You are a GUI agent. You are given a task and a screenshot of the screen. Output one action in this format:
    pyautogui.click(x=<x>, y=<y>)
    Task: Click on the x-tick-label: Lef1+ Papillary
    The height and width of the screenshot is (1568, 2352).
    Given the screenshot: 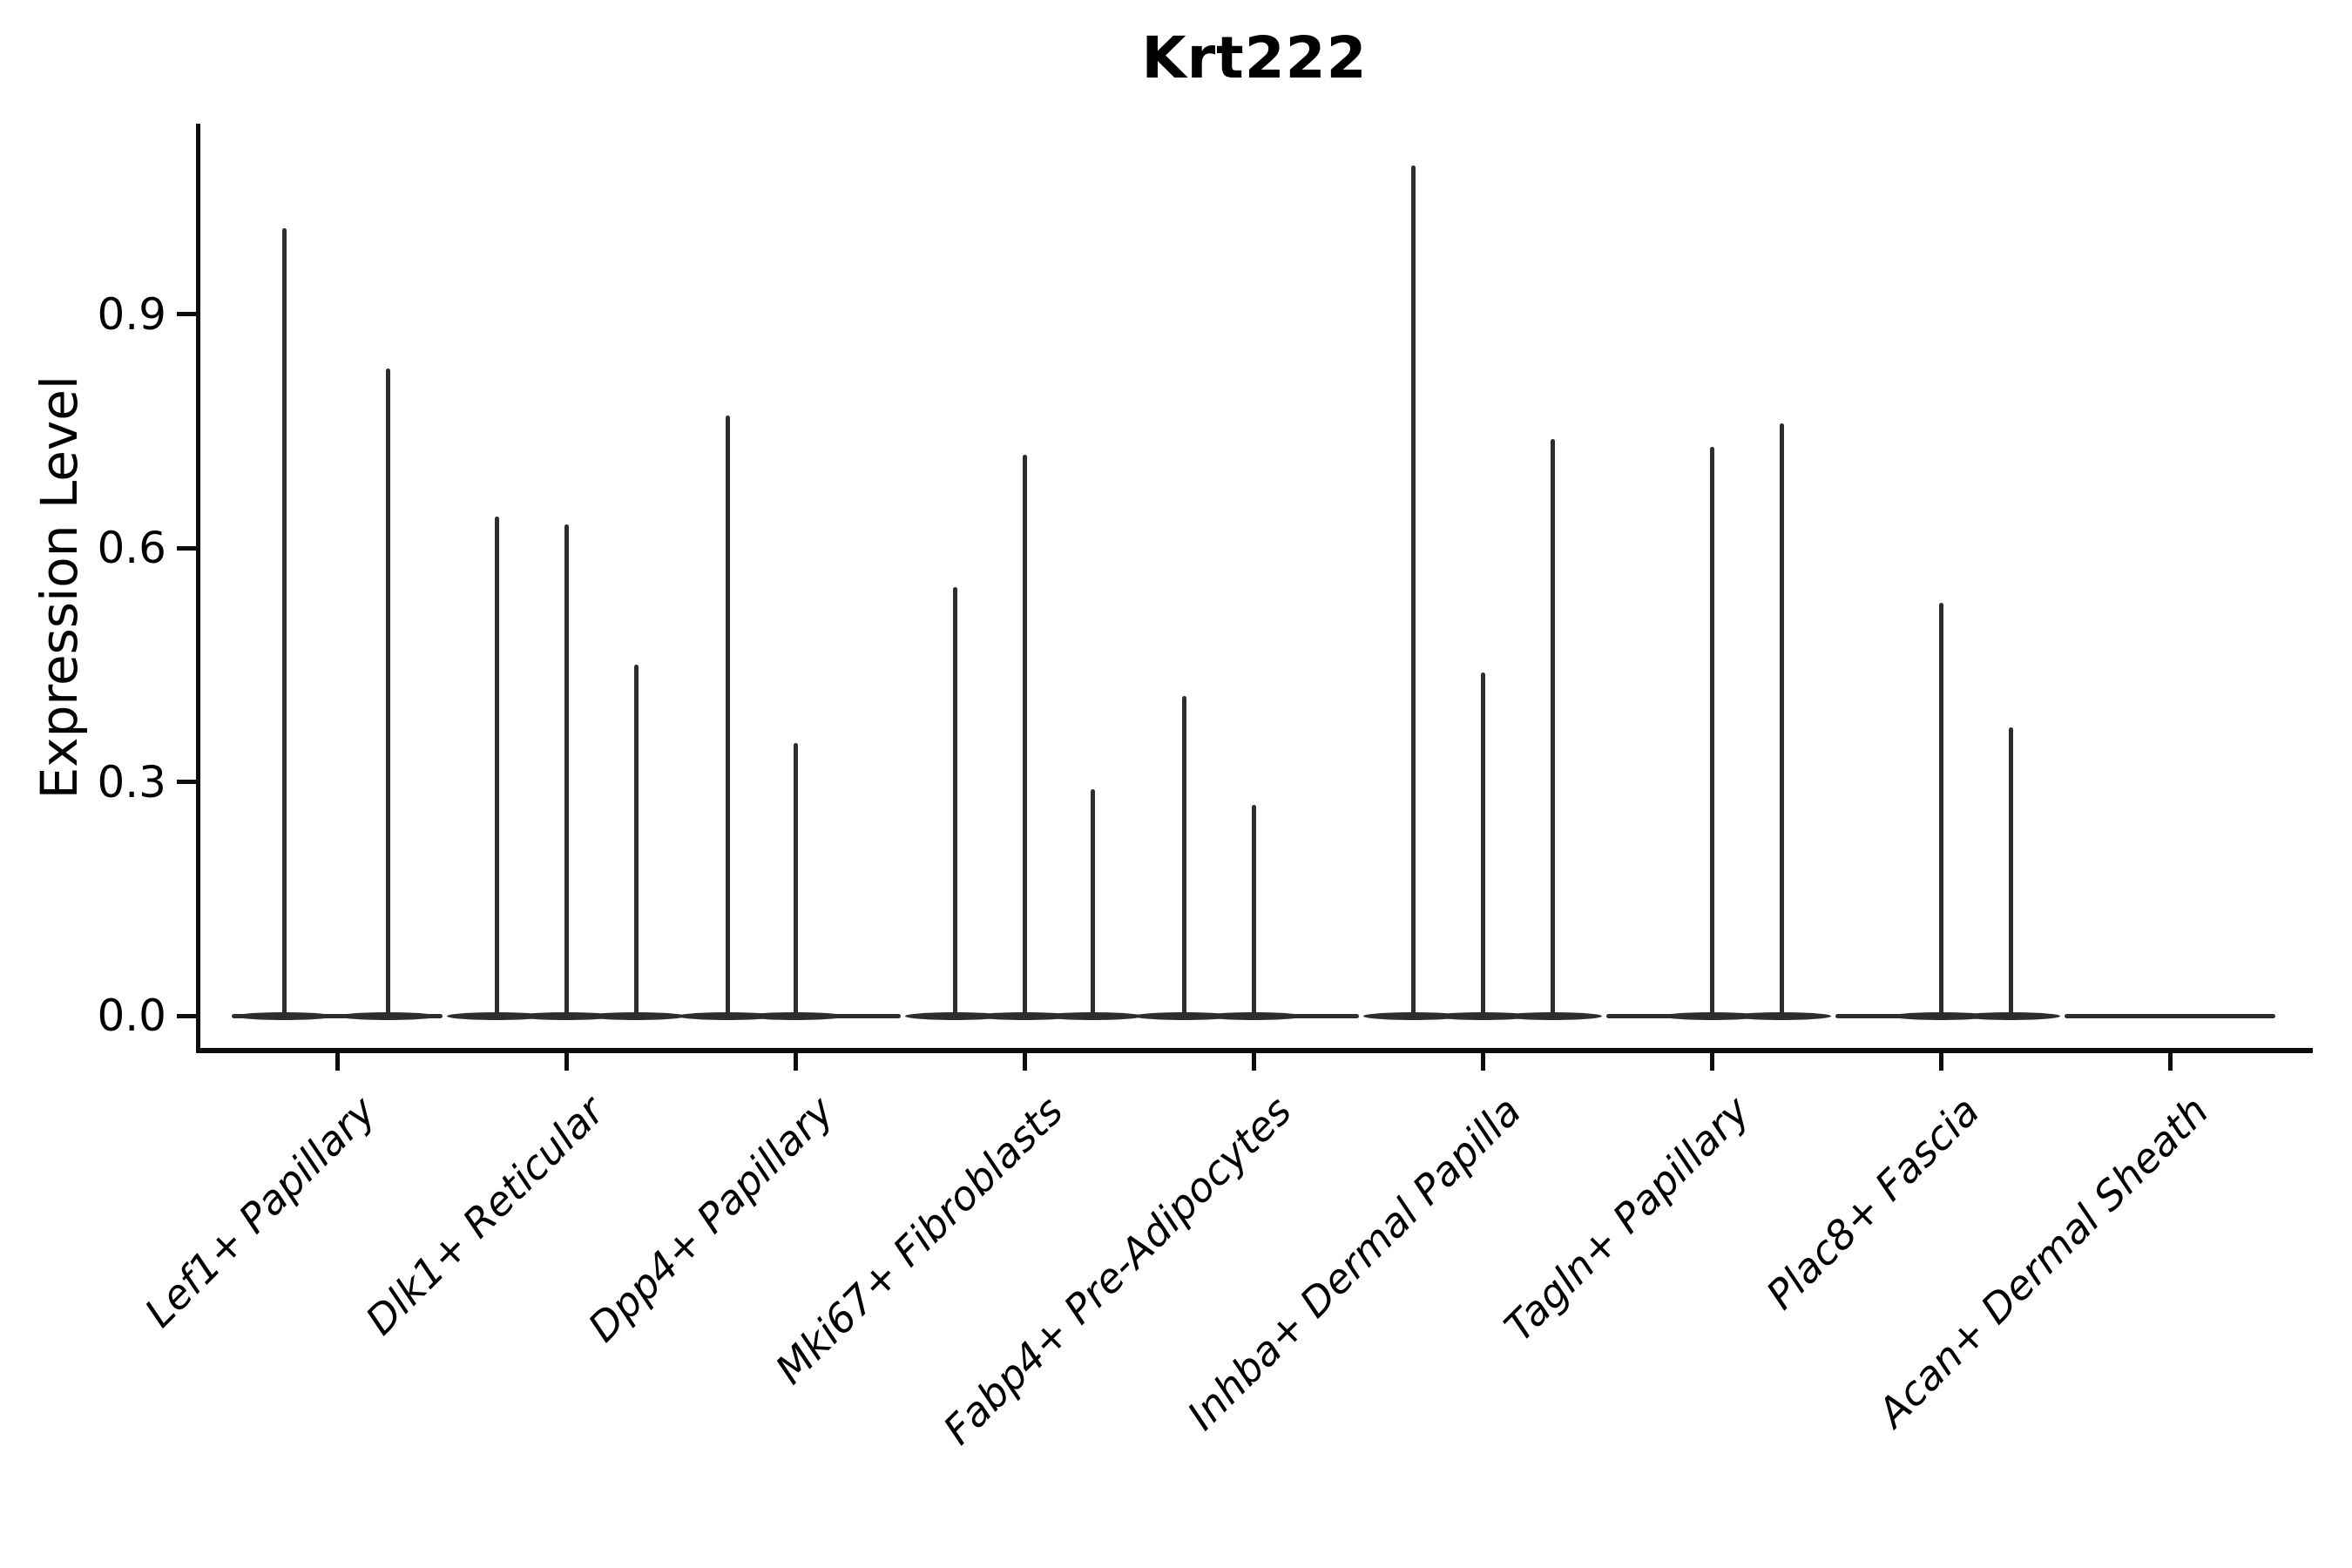 What is the action you would take?
    pyautogui.click(x=260, y=1211)
    